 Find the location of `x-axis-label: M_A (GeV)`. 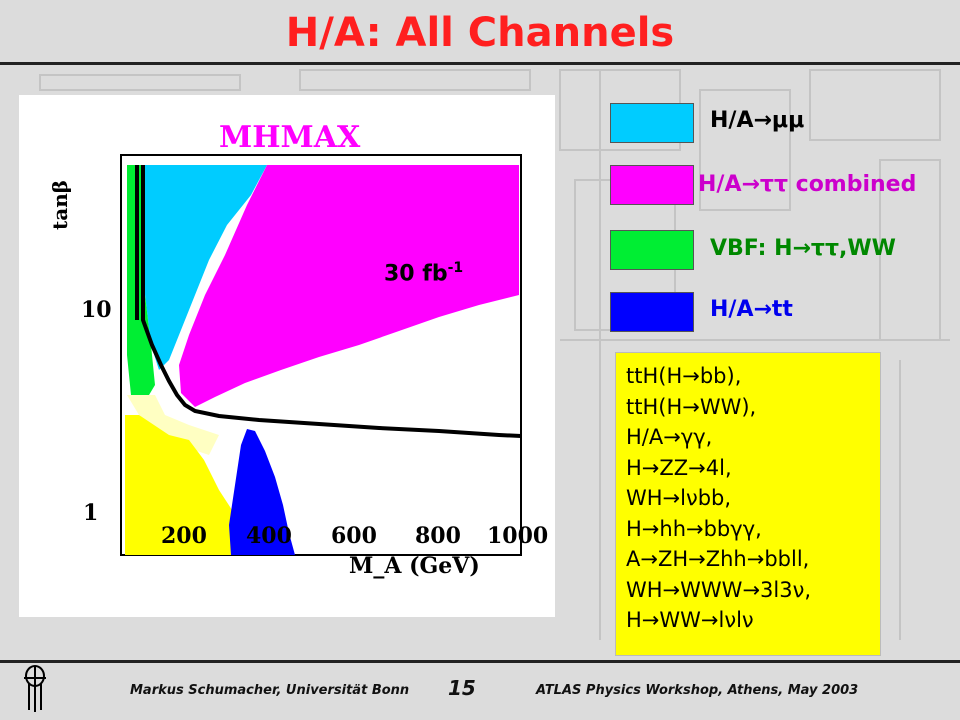

x-axis-label: M_A (GeV) is located at coordinates (414, 566).